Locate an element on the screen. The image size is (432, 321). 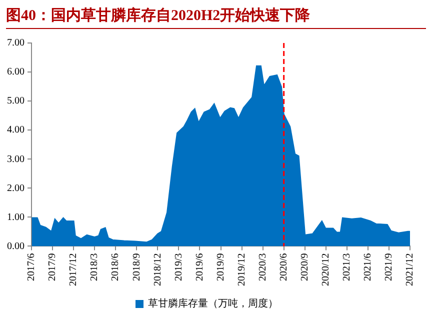
legend-label: 草甘膦库存量（万吨，周度） is located at coordinates (213, 304).